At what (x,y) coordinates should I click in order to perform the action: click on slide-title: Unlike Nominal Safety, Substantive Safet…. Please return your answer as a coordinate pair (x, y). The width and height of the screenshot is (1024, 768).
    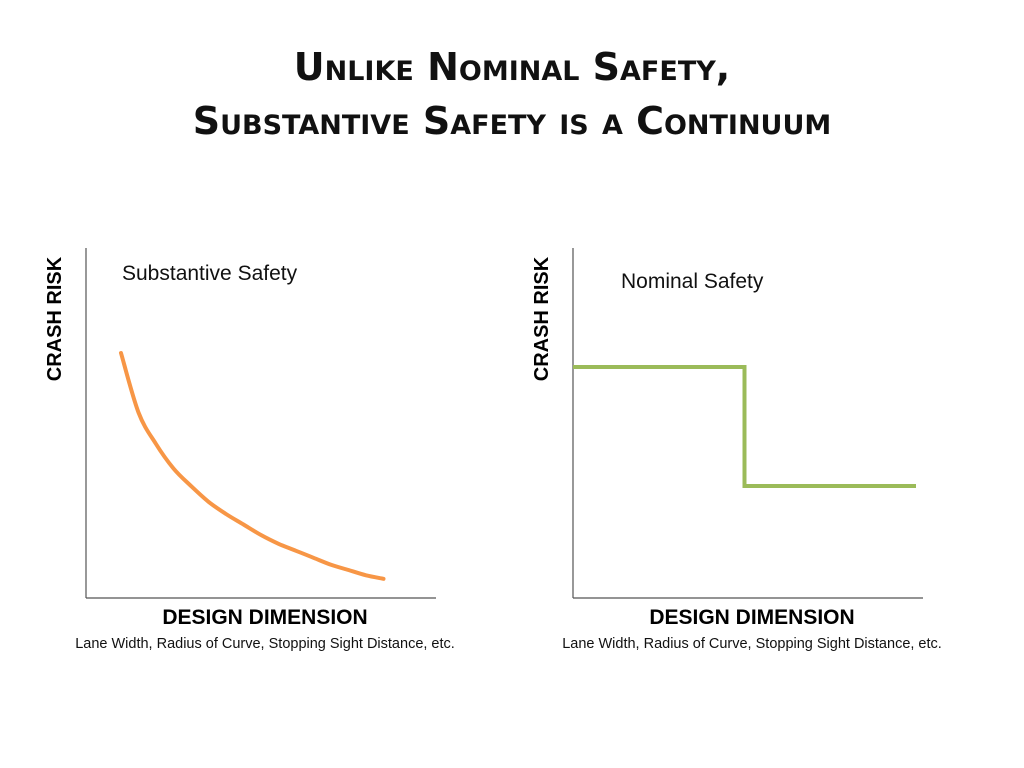
    Looking at the image, I should click on (512, 94).